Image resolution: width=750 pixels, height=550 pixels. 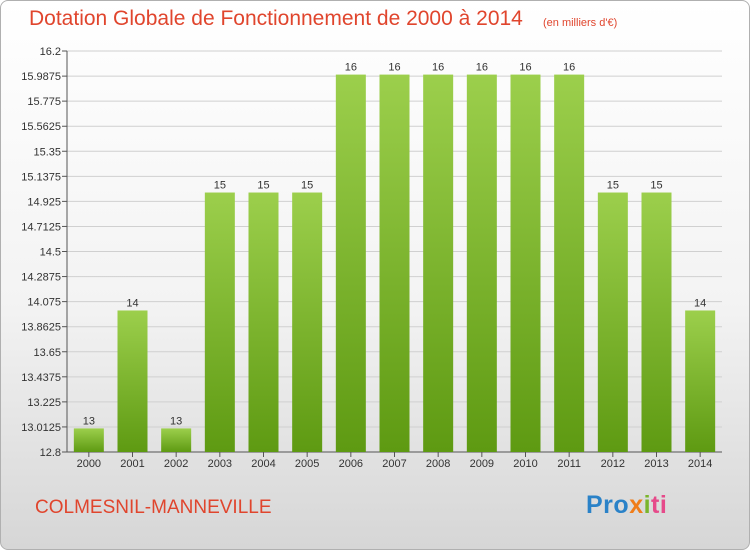 What do you see at coordinates (636, 505) in the screenshot?
I see `logo-part-2: x` at bounding box center [636, 505].